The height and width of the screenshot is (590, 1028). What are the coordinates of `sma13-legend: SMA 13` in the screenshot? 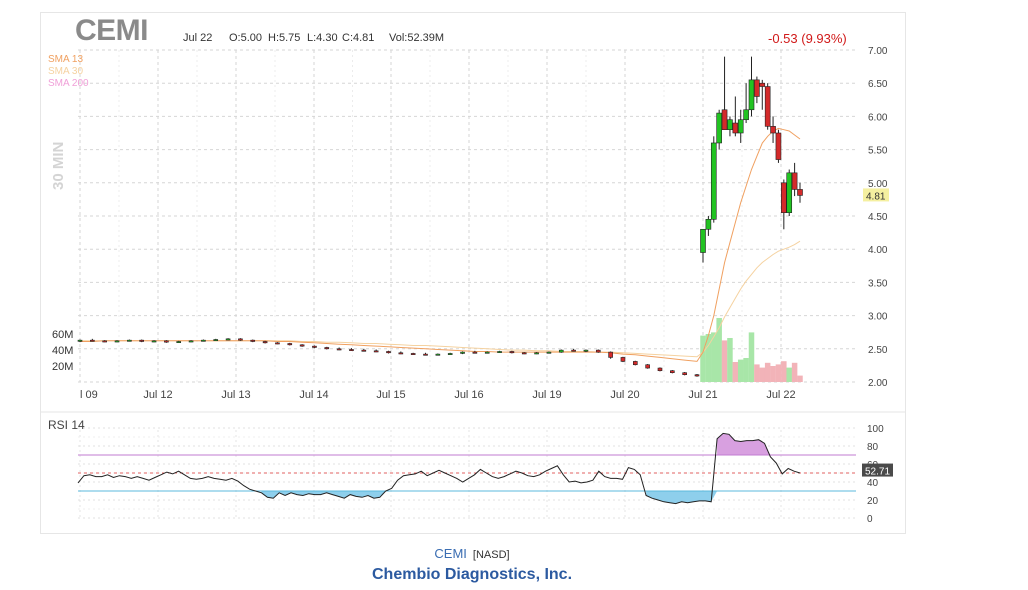 It's located at (66, 59).